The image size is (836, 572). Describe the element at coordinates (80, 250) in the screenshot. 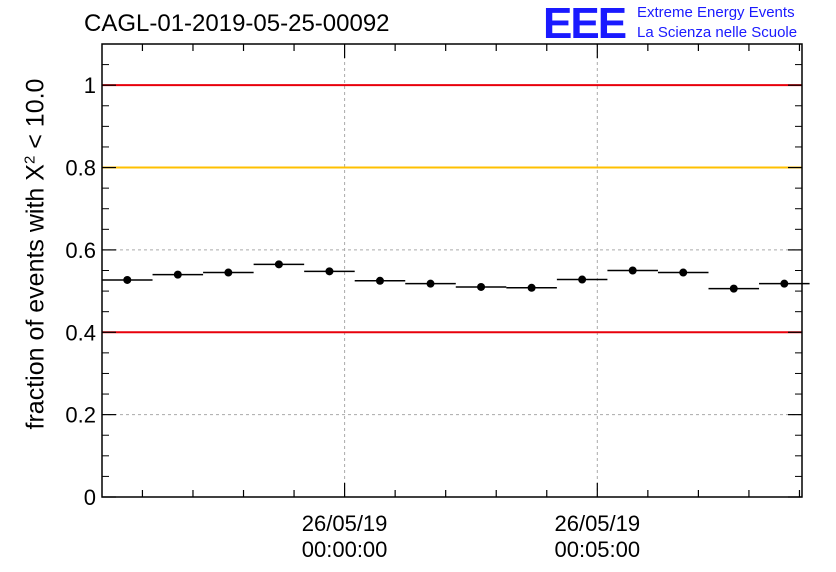

I see `y-tick-label: 0.6` at that location.